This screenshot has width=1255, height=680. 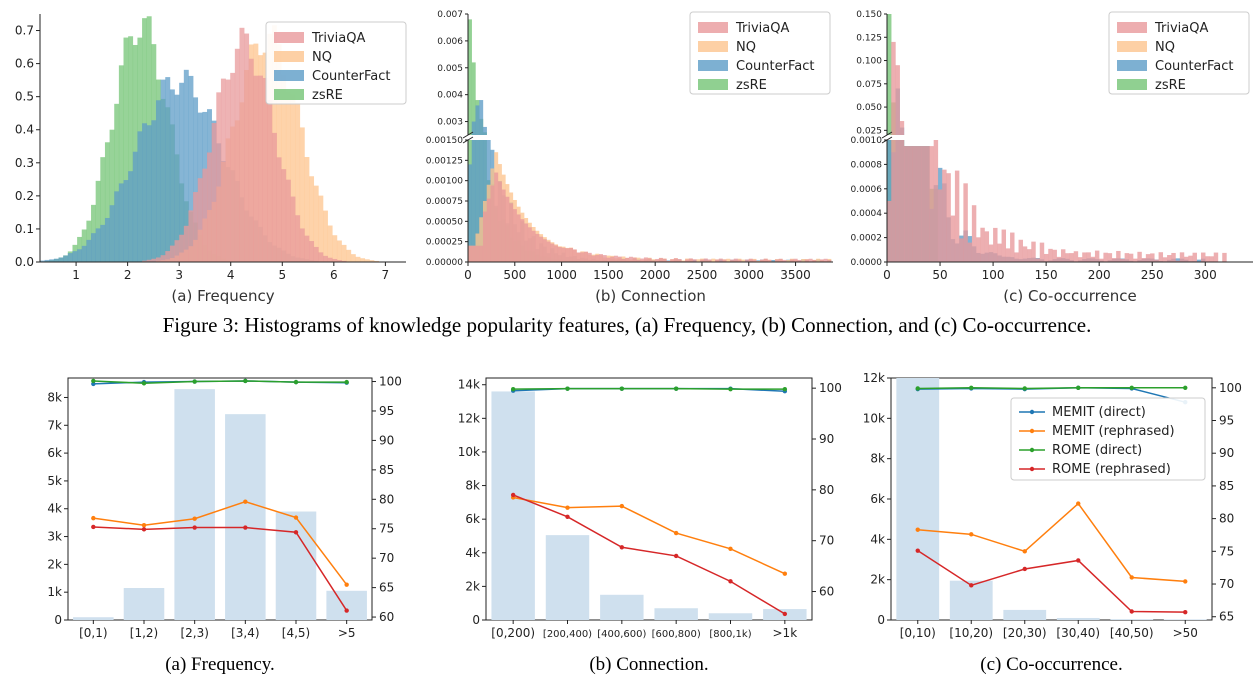 I want to click on y-tick-label: 0.0008, so click(x=867, y=165).